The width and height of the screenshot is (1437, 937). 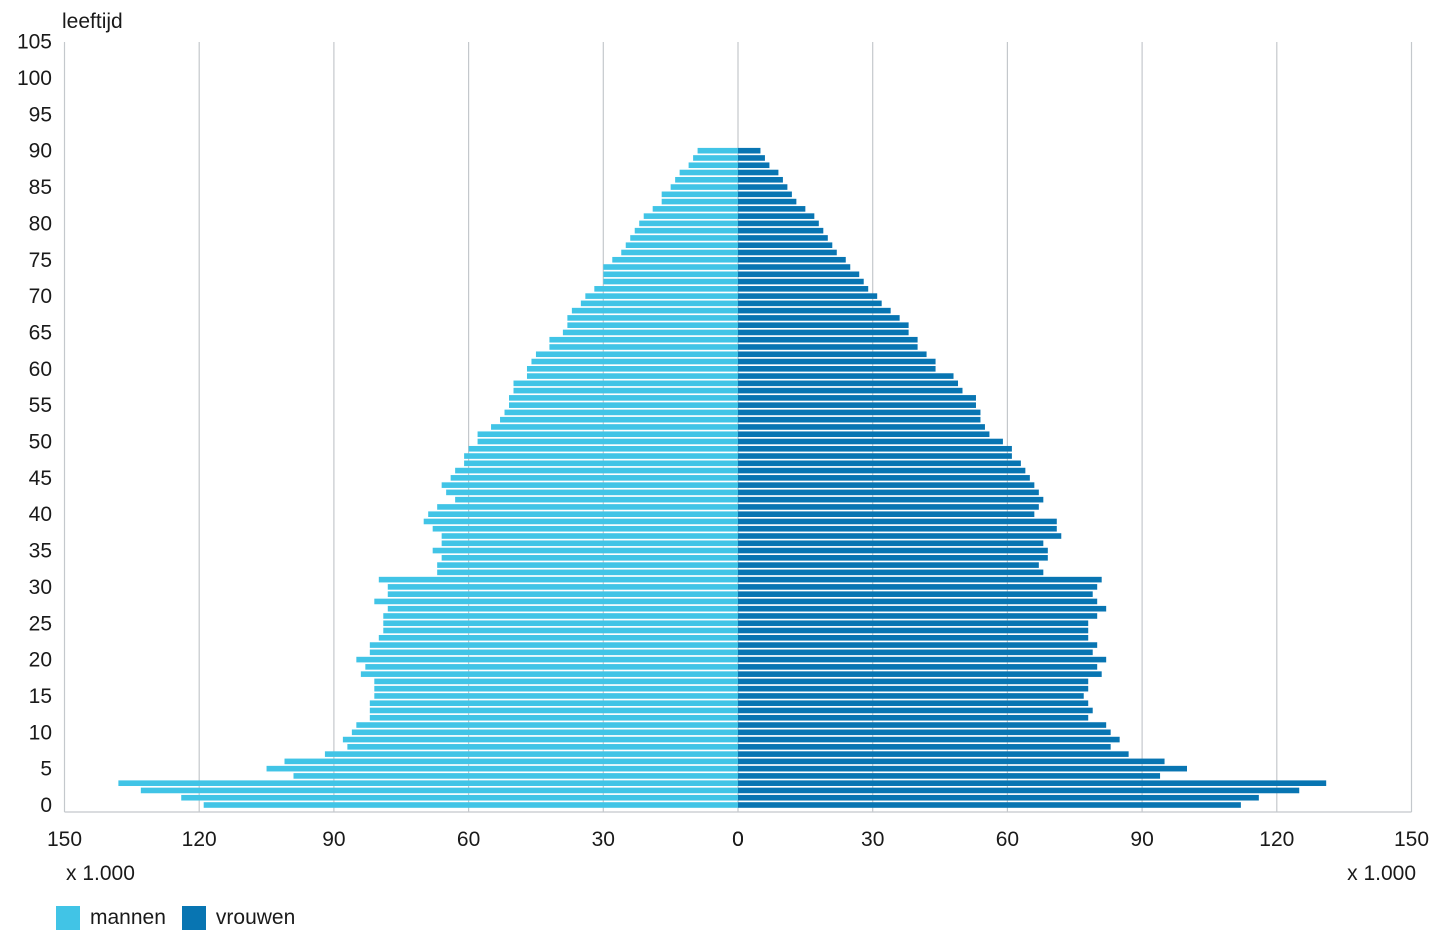 What do you see at coordinates (40, 260) in the screenshot?
I see `y-tick-label: 75` at bounding box center [40, 260].